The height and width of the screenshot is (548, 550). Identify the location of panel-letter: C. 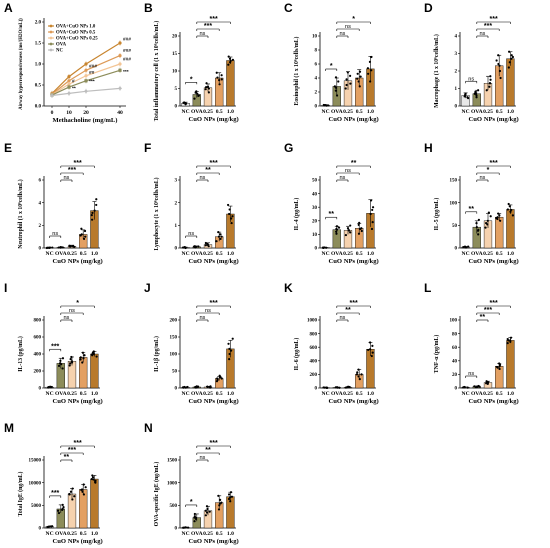
(288, 8).